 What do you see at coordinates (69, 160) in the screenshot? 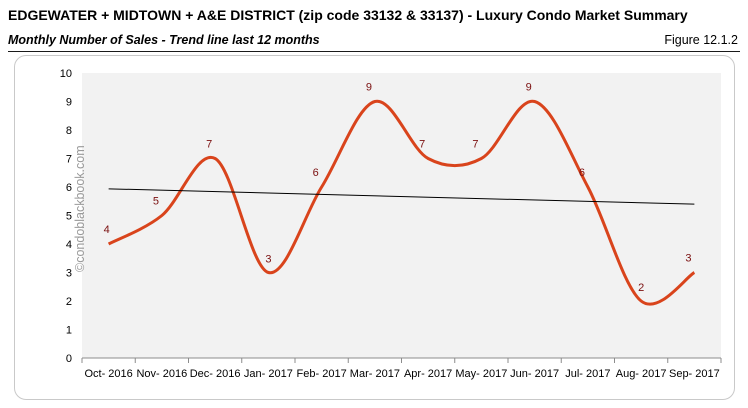
I see `y-tick-label: 7` at bounding box center [69, 160].